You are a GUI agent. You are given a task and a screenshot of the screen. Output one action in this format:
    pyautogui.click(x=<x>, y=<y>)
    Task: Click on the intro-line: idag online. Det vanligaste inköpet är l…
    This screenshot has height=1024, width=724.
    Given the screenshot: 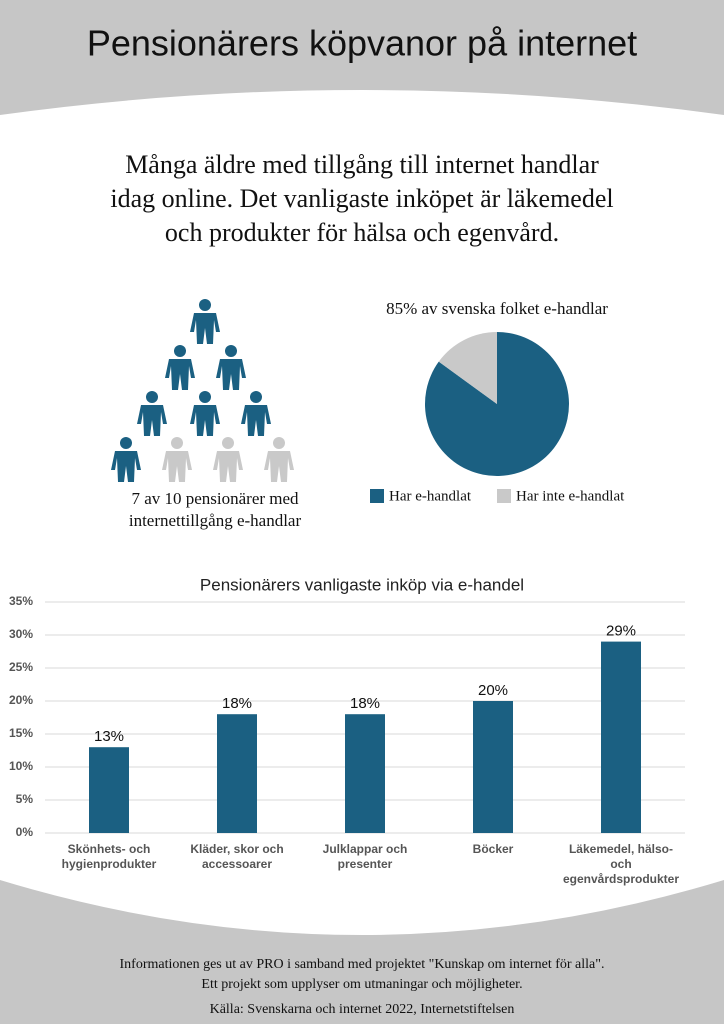 What is the action you would take?
    pyautogui.click(x=361, y=198)
    